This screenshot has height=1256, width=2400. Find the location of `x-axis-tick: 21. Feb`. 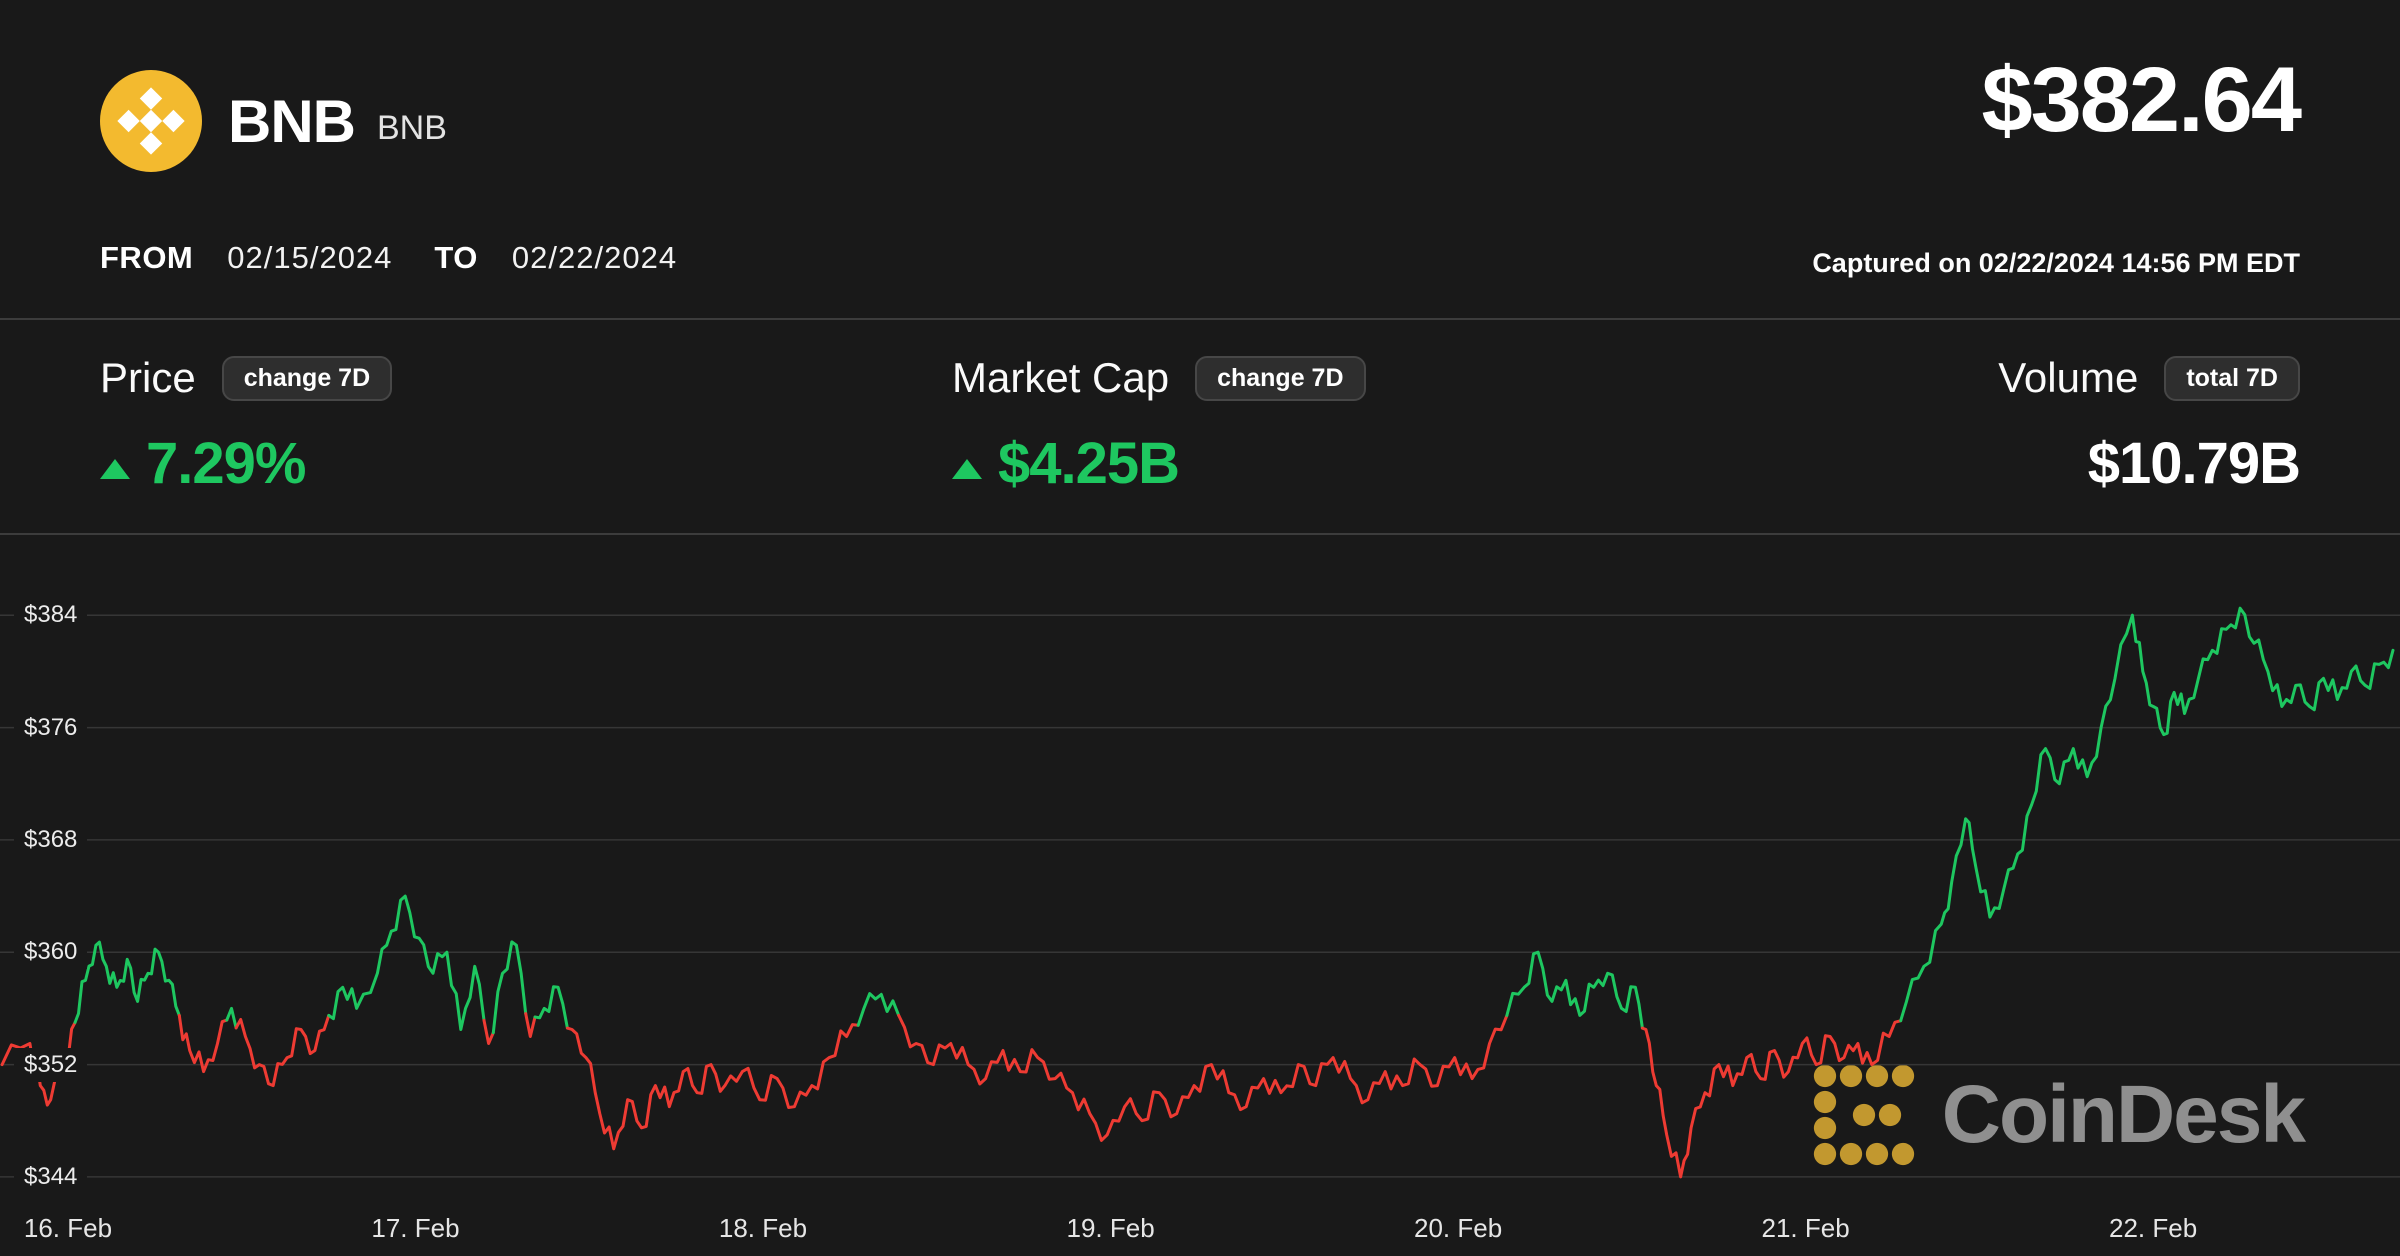

x-axis-tick: 21. Feb is located at coordinates (1805, 1228).